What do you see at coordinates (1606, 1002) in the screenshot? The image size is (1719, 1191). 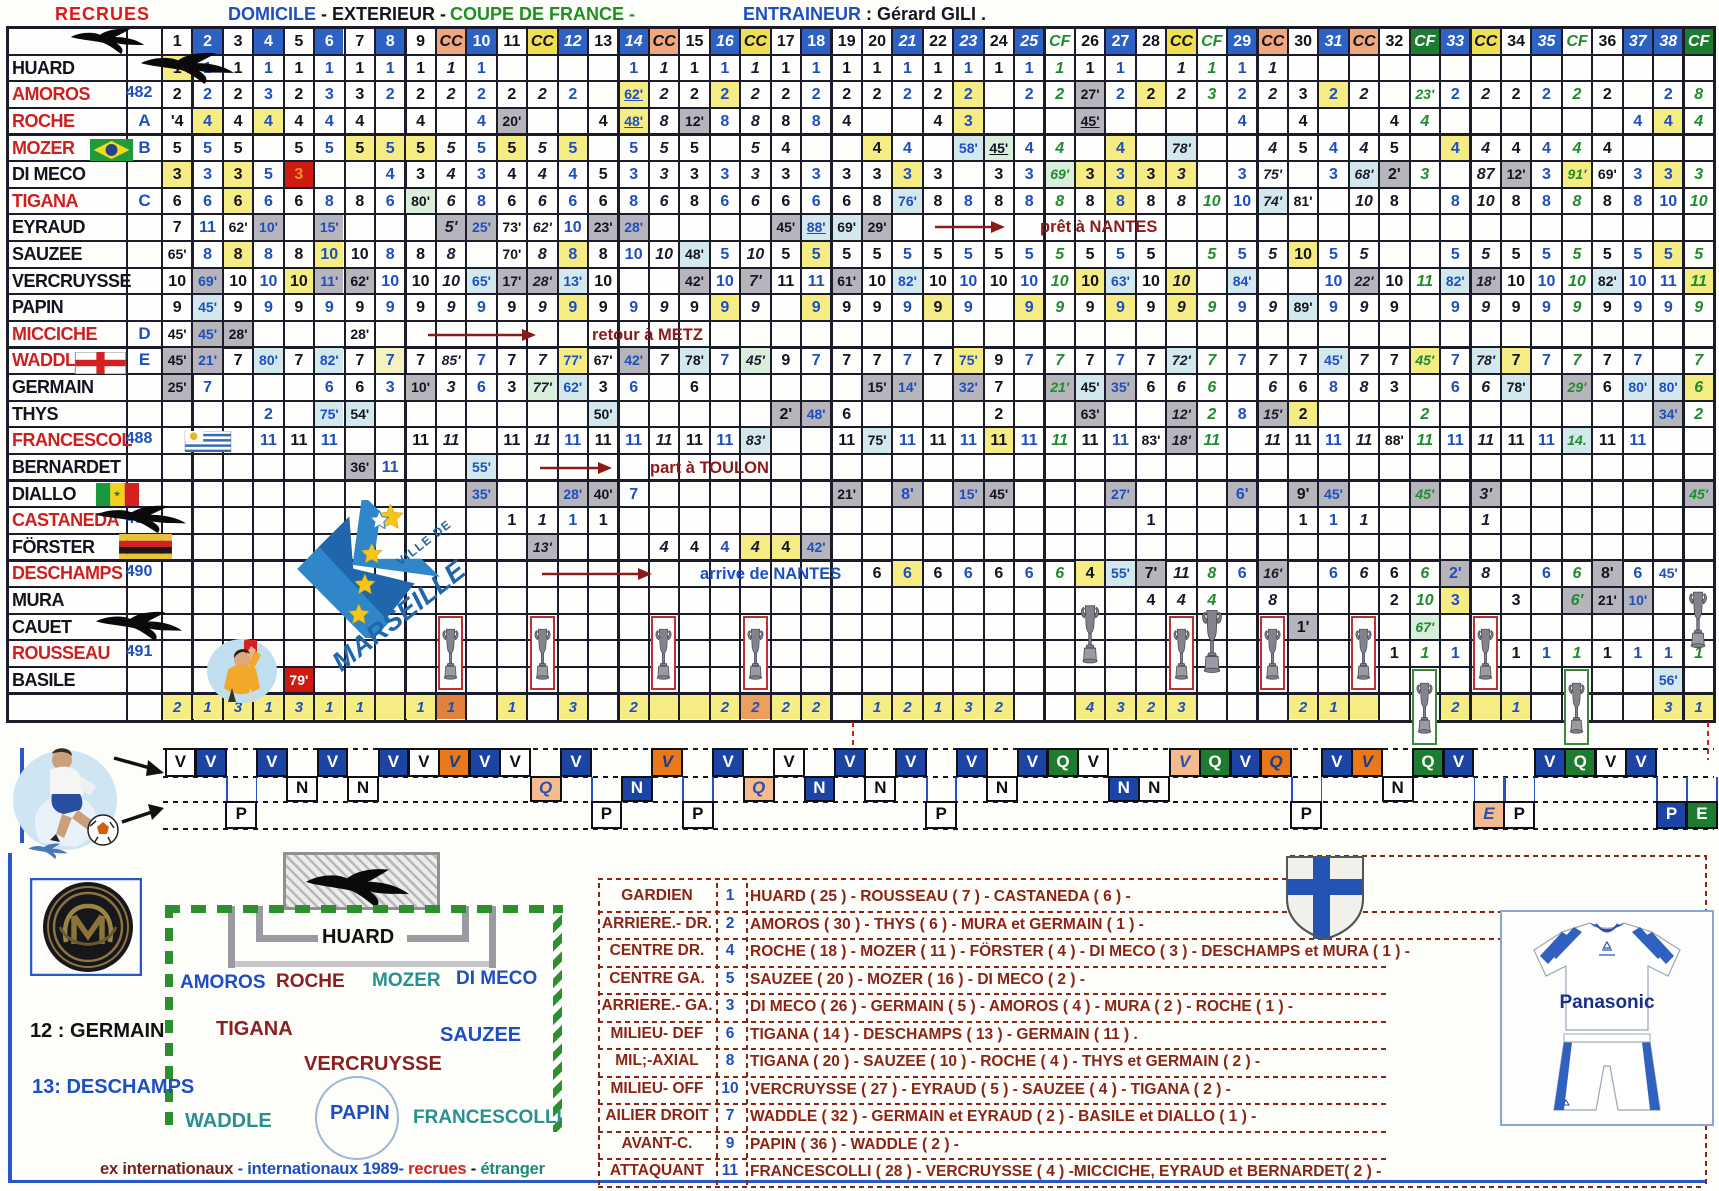 I see `svg-text: Panasonic` at bounding box center [1606, 1002].